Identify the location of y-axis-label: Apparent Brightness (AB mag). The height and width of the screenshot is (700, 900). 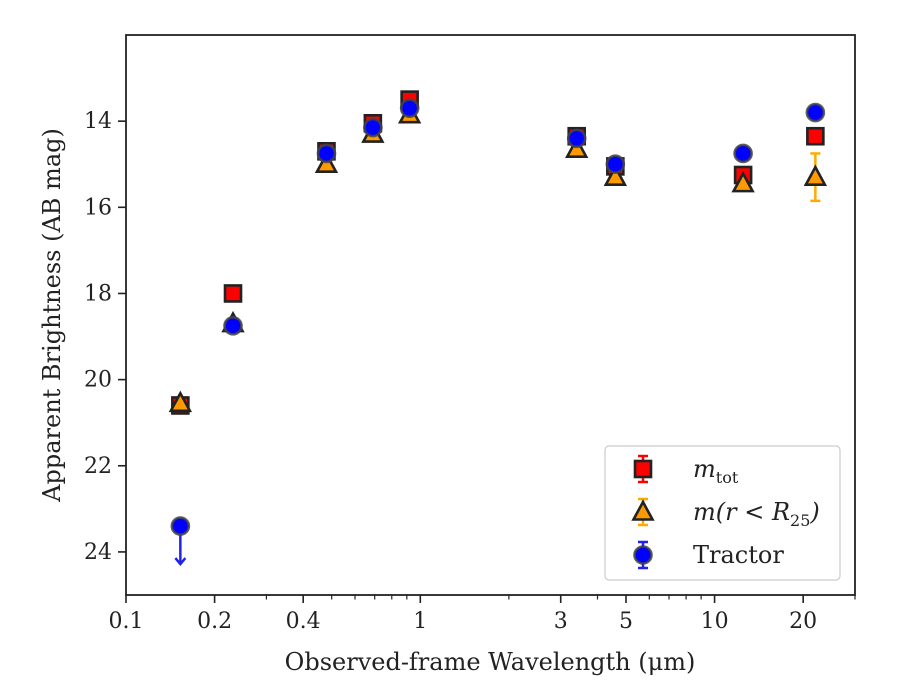
(52, 315).